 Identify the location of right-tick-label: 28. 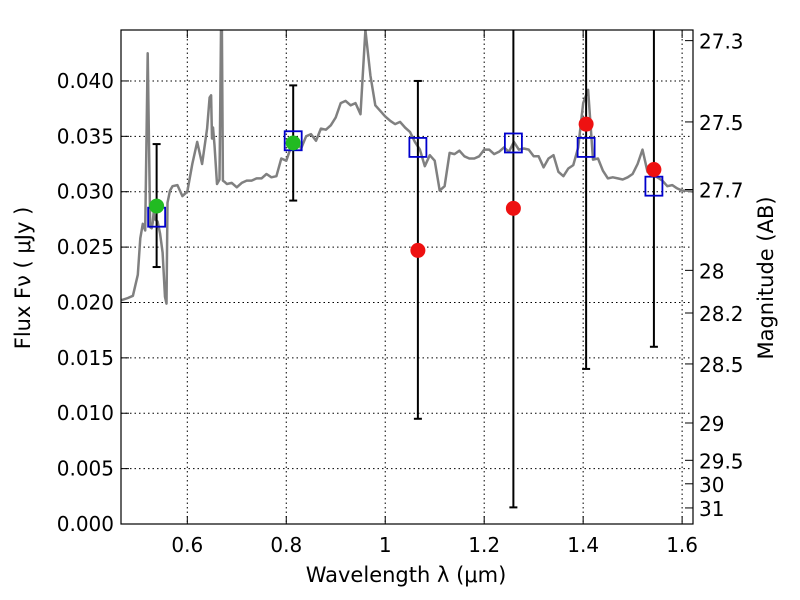
(711, 271).